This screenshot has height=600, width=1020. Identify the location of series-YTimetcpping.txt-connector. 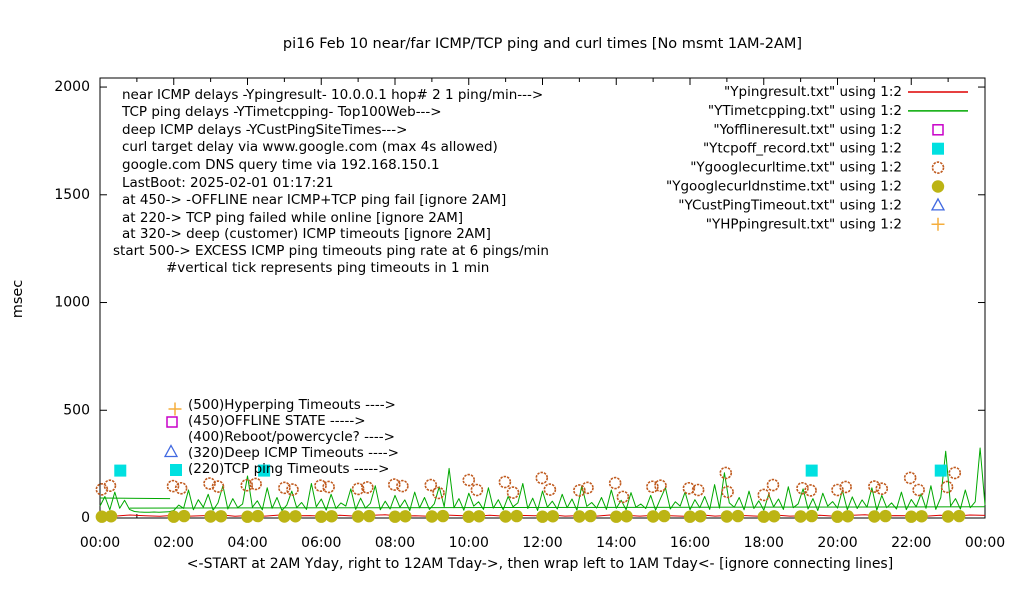
(135, 498).